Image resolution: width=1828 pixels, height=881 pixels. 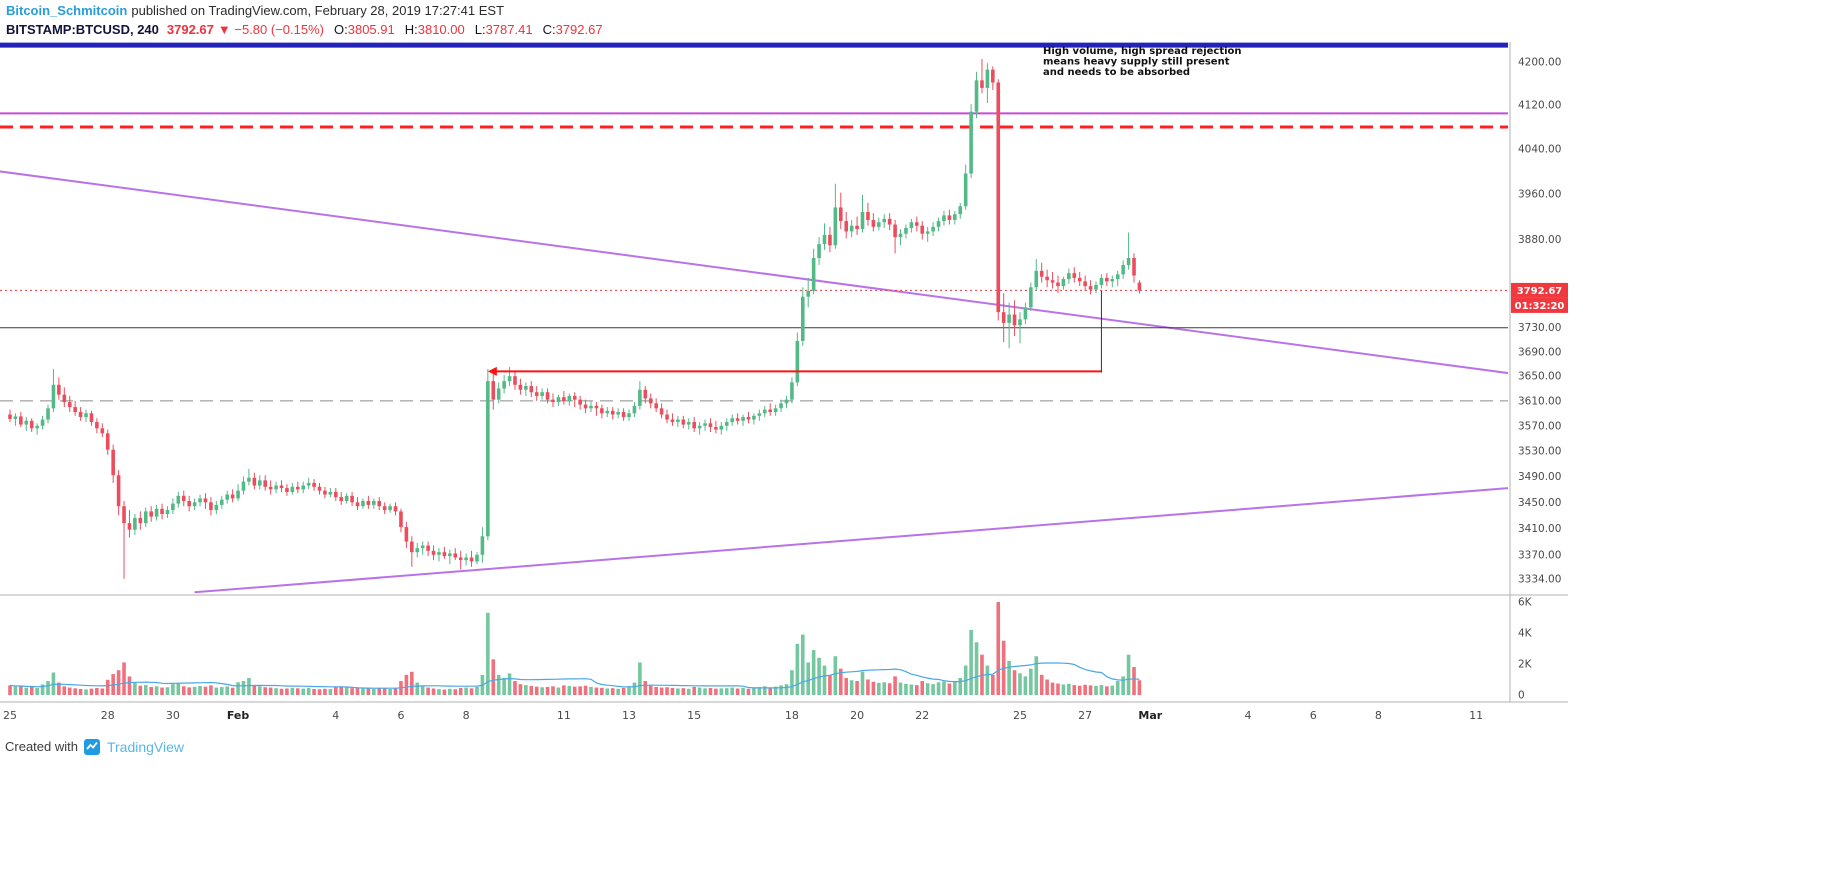 What do you see at coordinates (1540, 306) in the screenshot?
I see `svg-text: 01:32:20` at bounding box center [1540, 306].